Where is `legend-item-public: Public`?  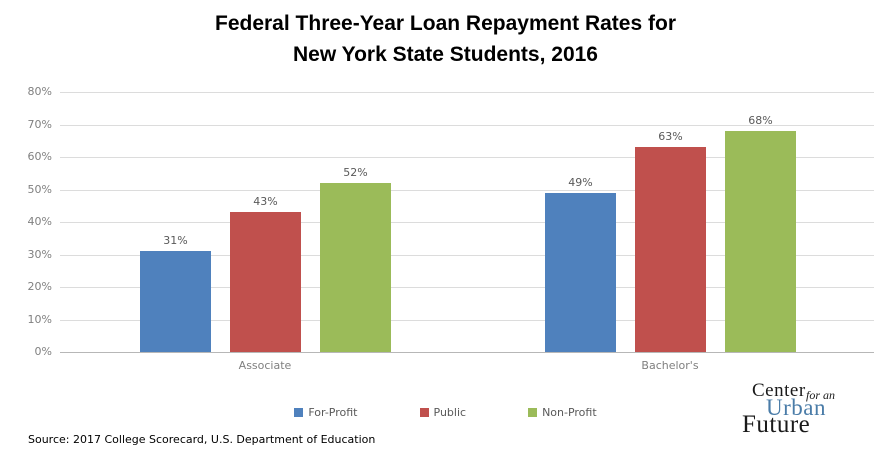
legend-item-public: Public is located at coordinates (443, 412).